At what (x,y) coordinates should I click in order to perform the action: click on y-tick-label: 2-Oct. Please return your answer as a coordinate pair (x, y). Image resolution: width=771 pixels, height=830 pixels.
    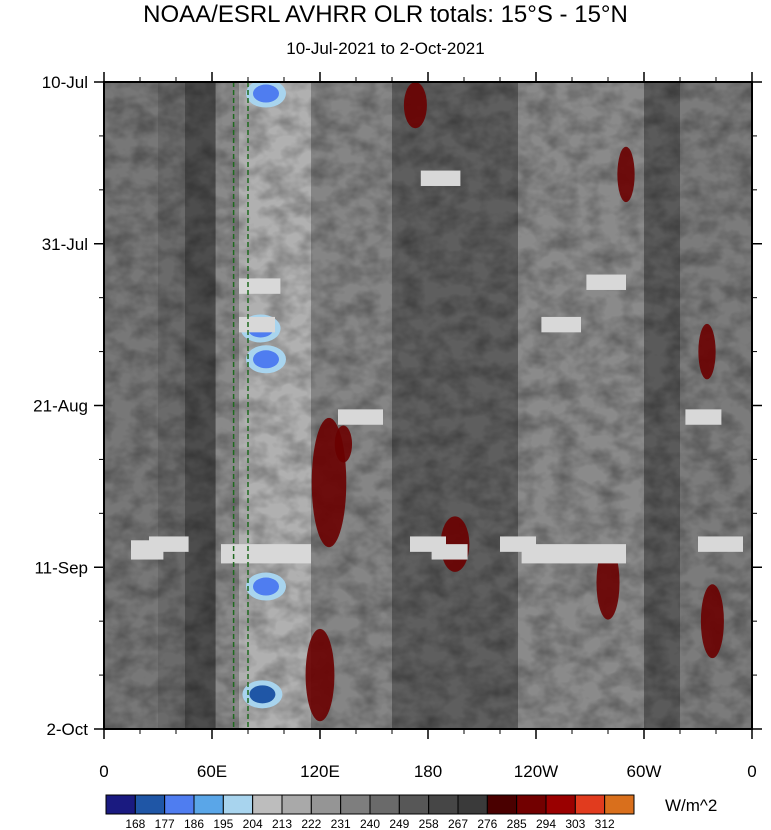
    Looking at the image, I should click on (67, 729).